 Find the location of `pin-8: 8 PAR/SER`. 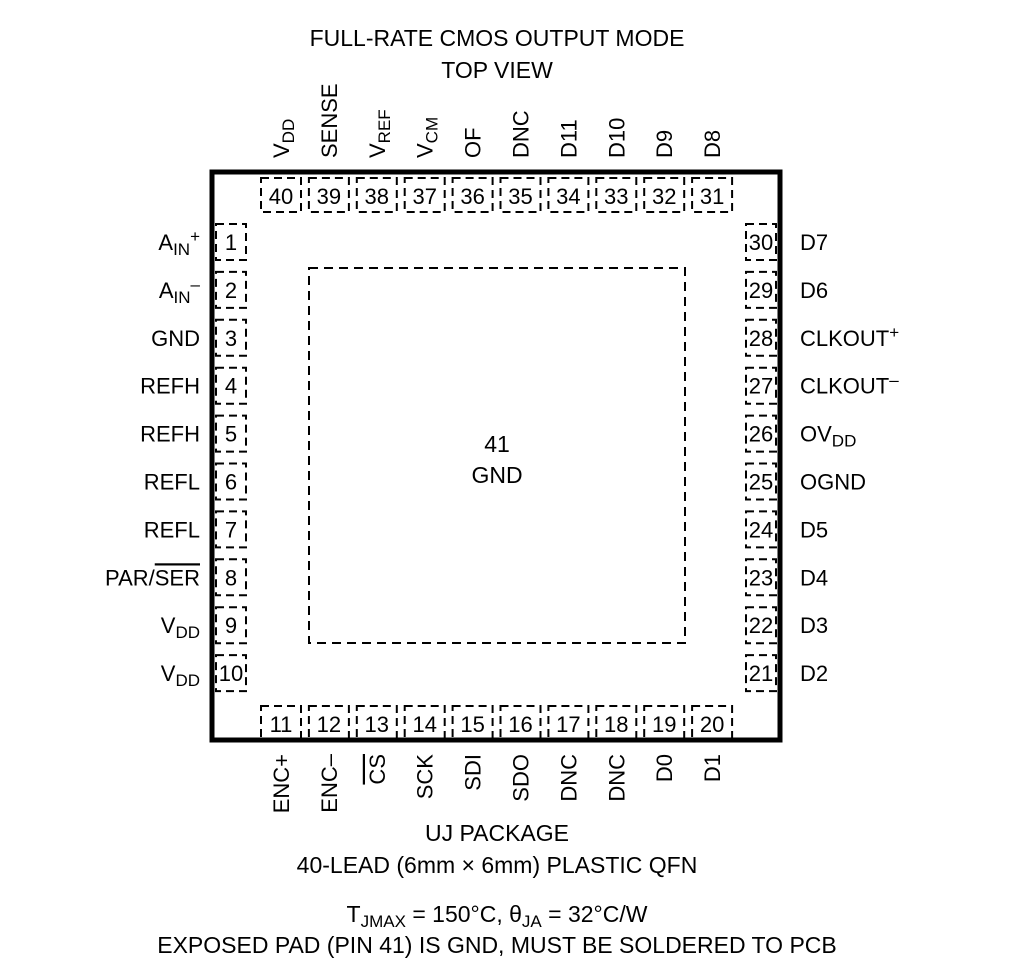

pin-8: 8 PAR/SER is located at coordinates (176, 577).